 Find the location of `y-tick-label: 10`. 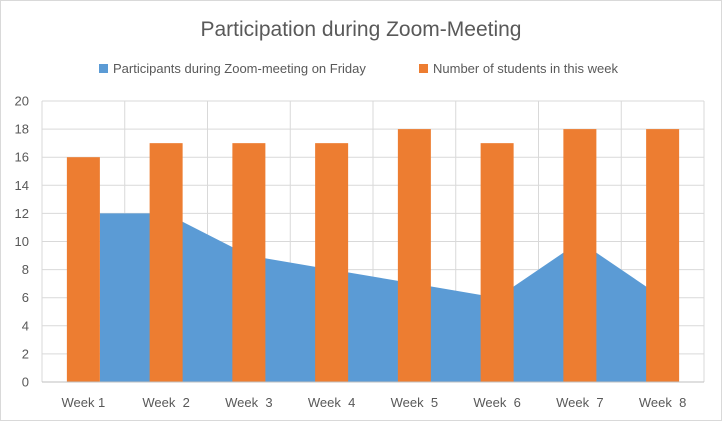

y-tick-label: 10 is located at coordinates (22, 241).